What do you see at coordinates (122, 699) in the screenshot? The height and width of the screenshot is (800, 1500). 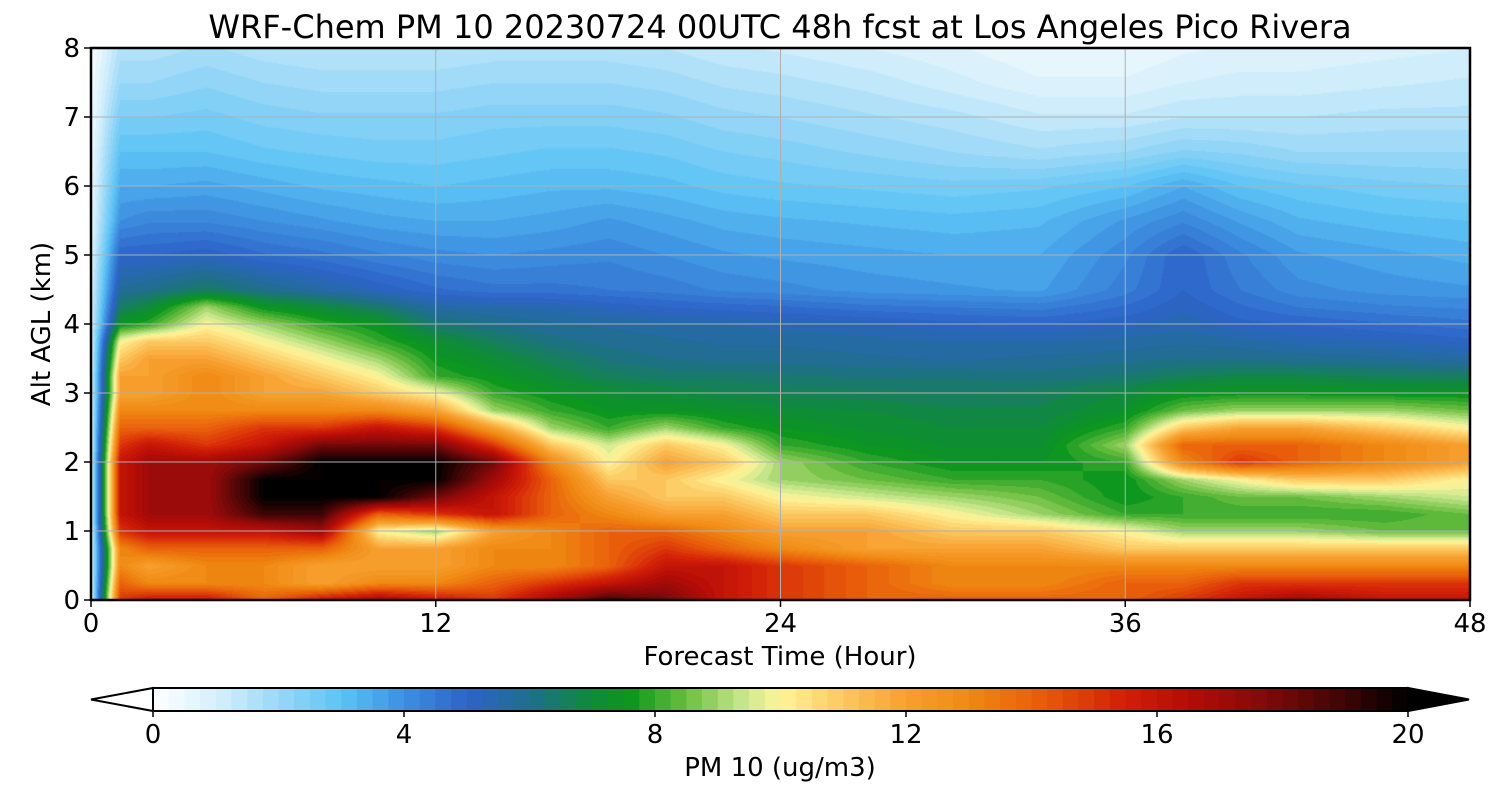 I see `colorbar-extend-min` at bounding box center [122, 699].